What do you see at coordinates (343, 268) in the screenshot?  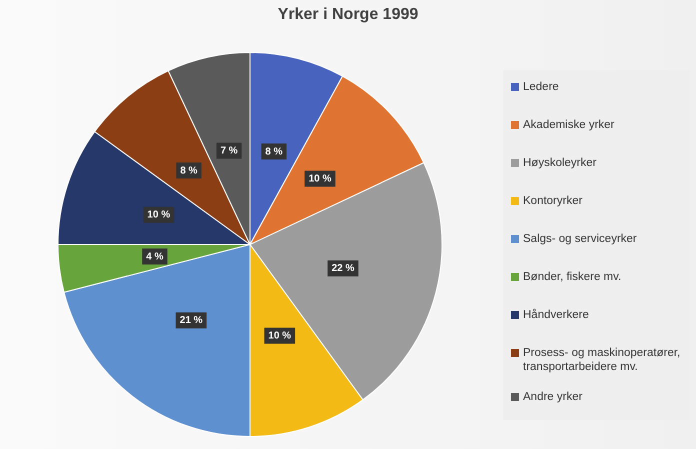 I see `data-label: 22 %` at bounding box center [343, 268].